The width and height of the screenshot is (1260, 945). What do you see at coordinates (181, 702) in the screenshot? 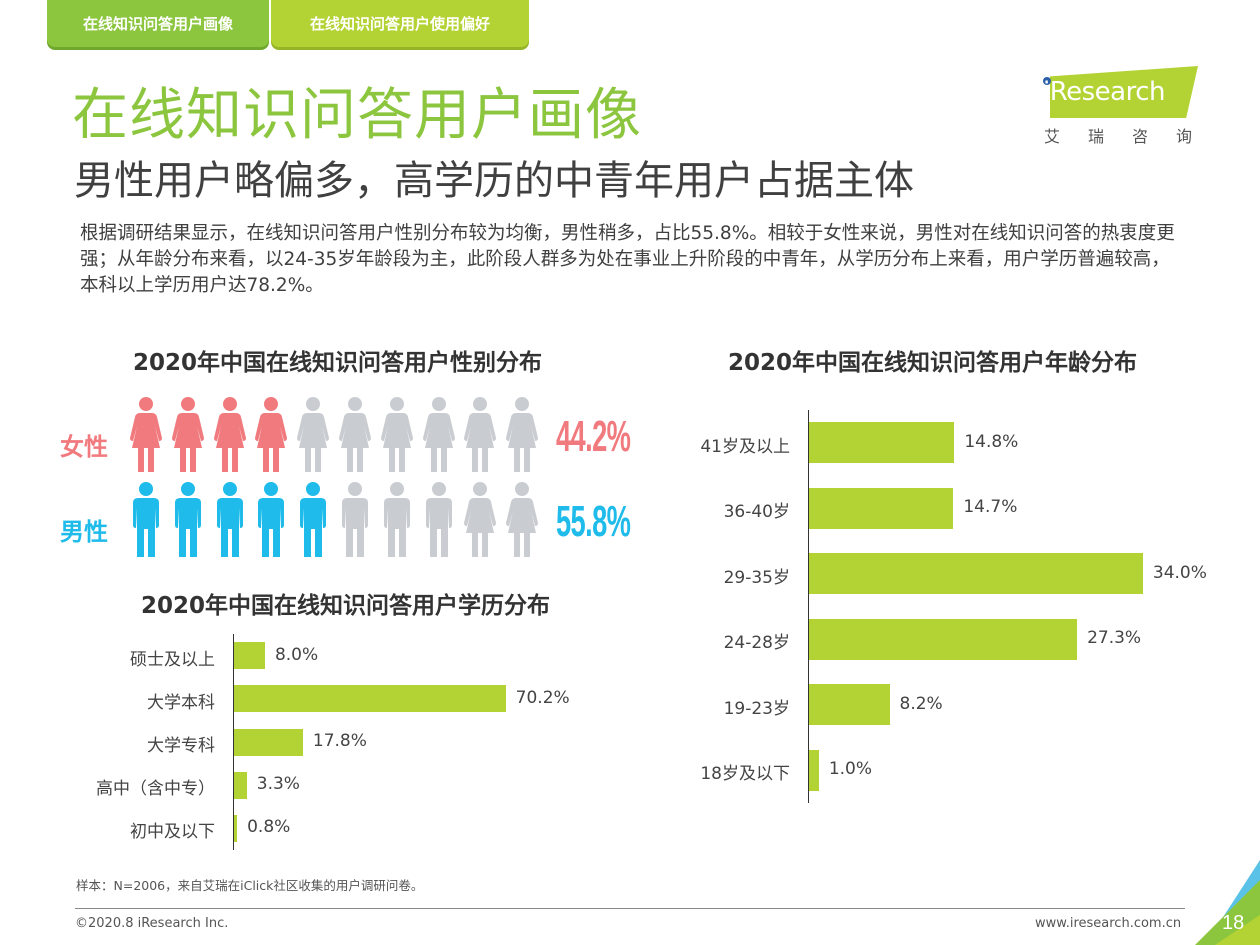
I see `category-label: 大学本科` at bounding box center [181, 702].